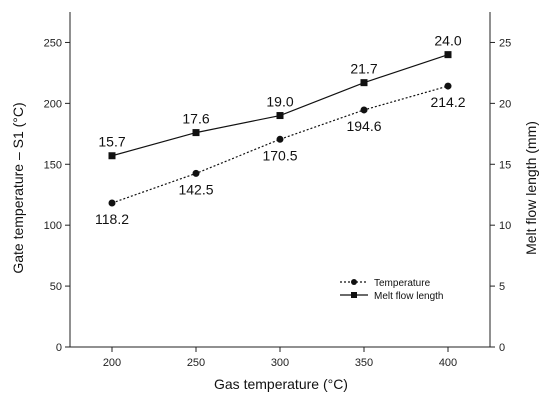 The width and height of the screenshot is (550, 405). I want to click on y-right-tick-label: 15, so click(505, 165).